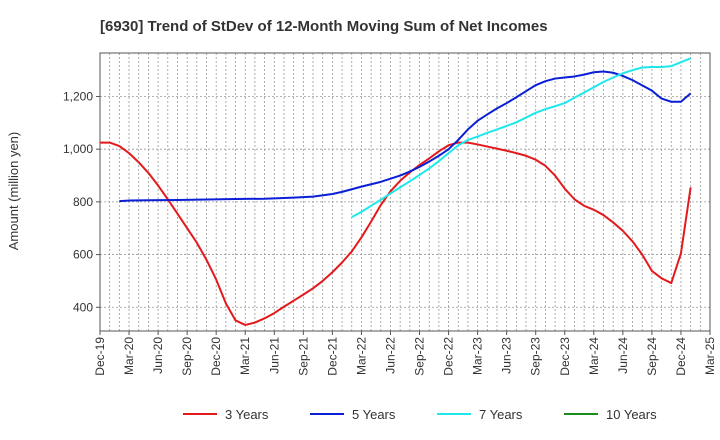 This screenshot has height=440, width=720. I want to click on legend-label: 3 Years, so click(247, 414).